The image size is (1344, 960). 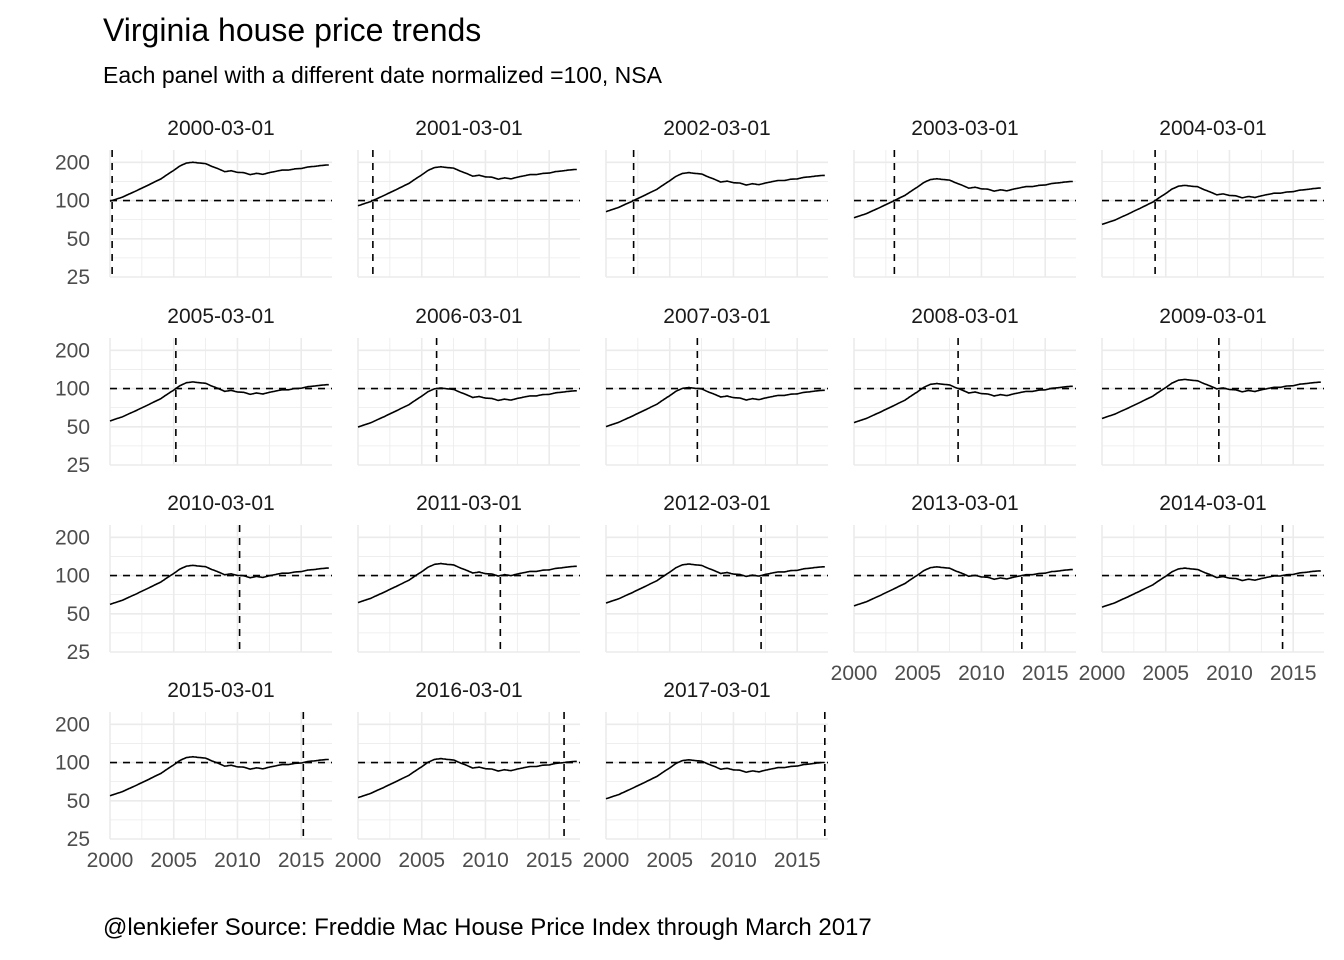 I want to click on facet-strip-label: 2009-03-01, so click(x=1212, y=316).